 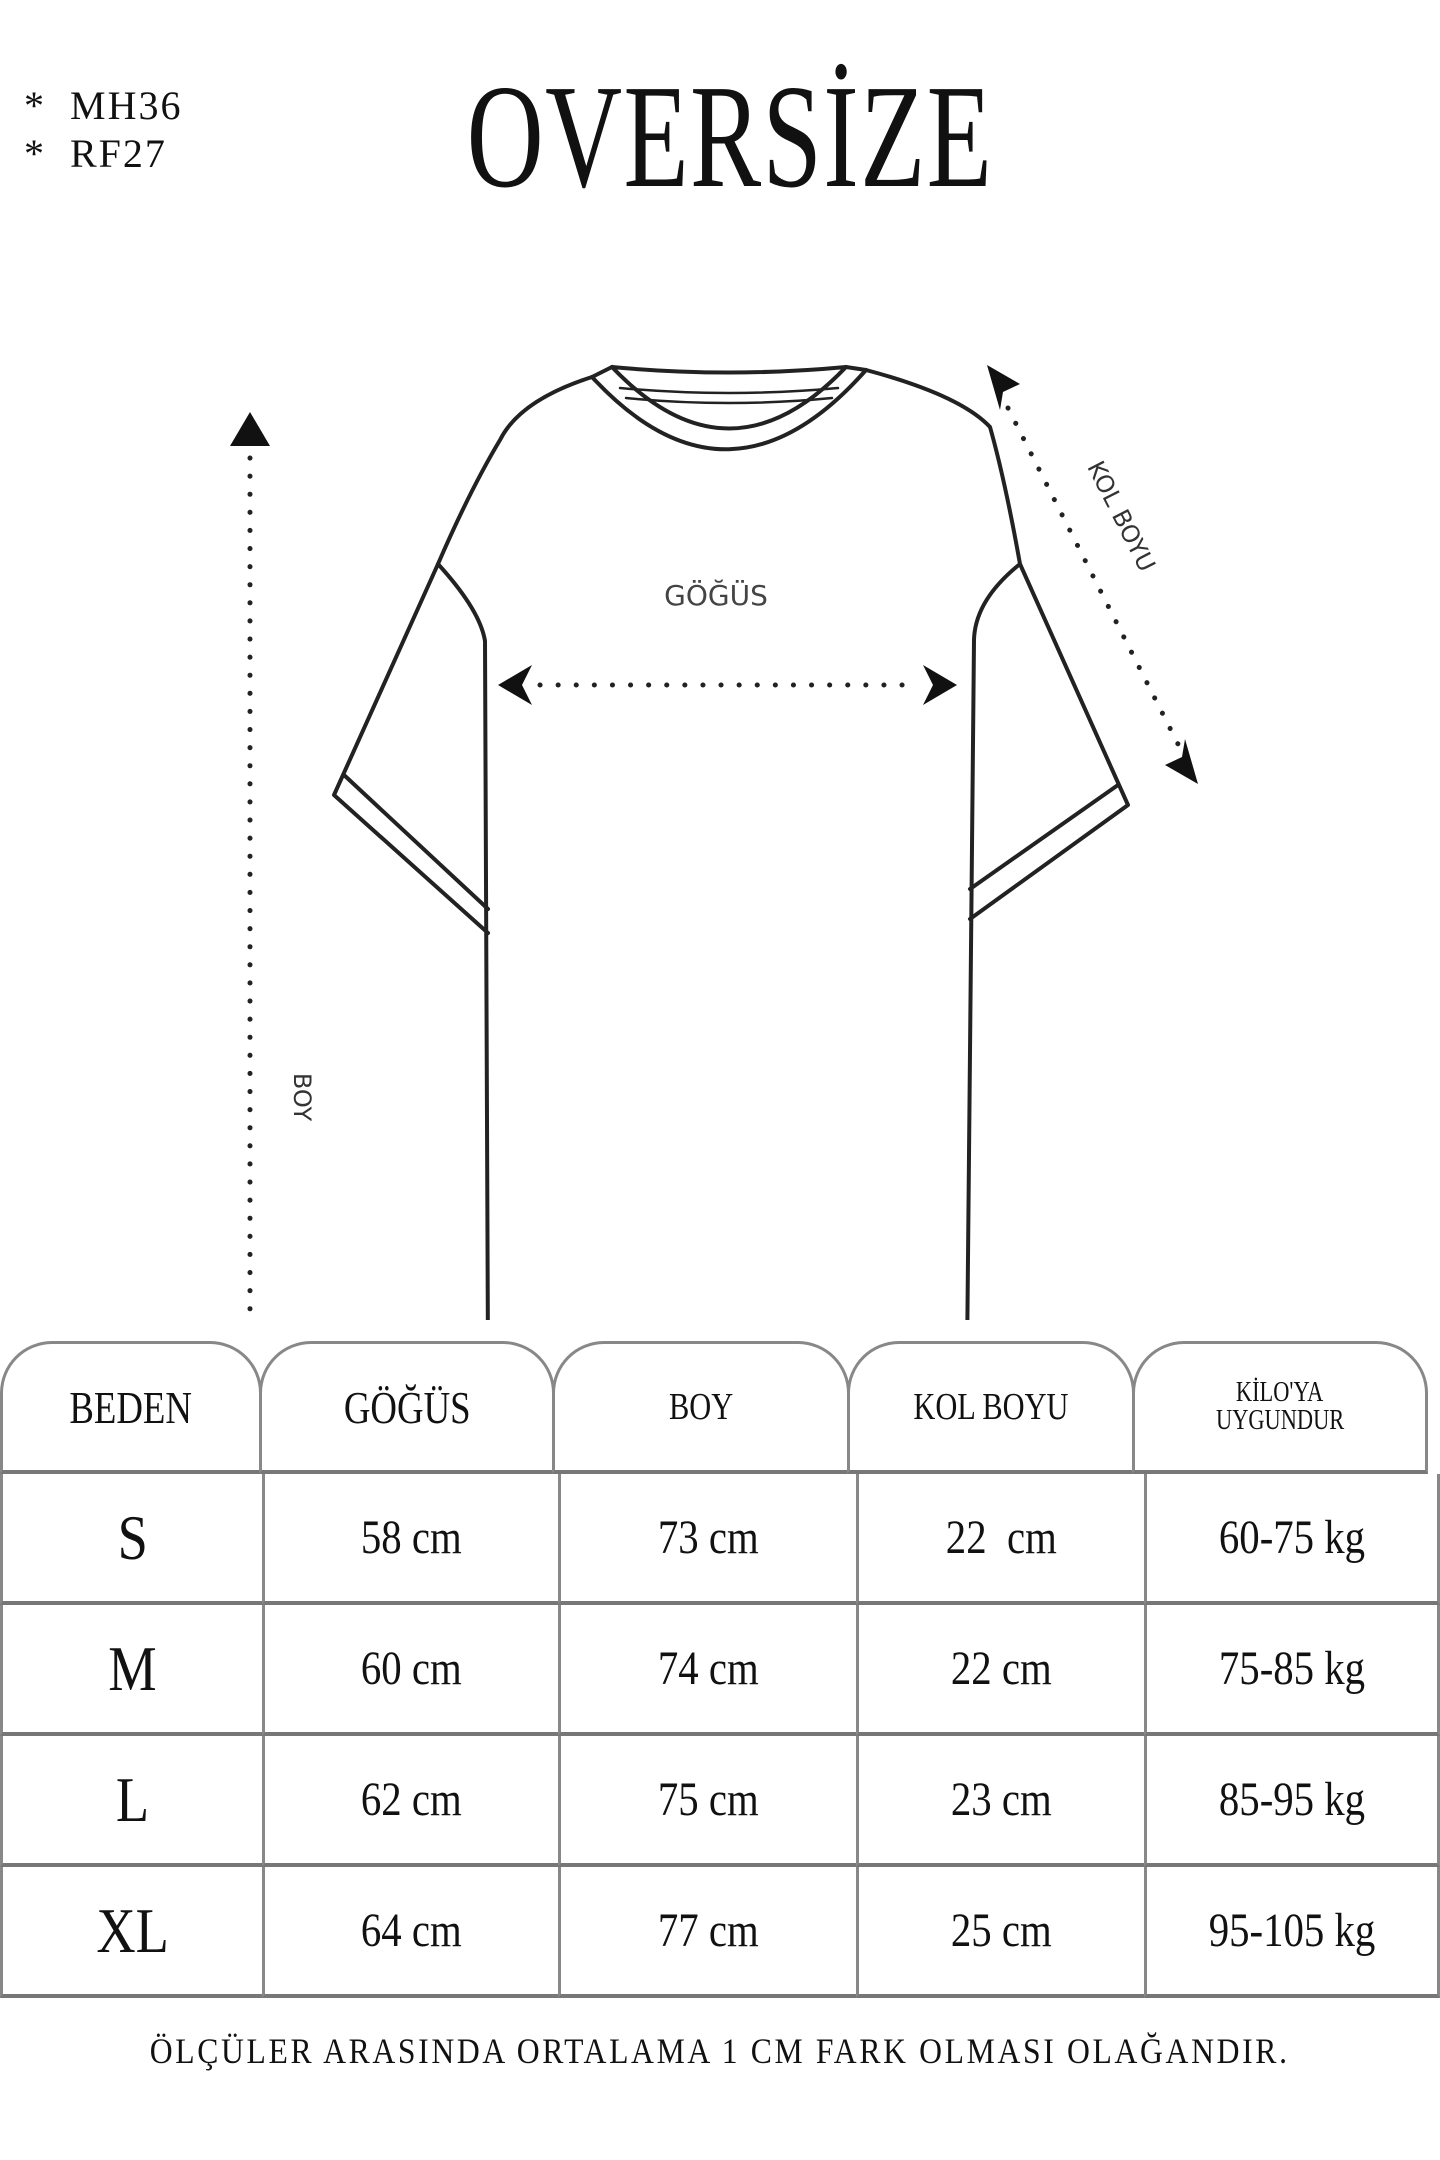 What do you see at coordinates (1280, 1420) in the screenshot?
I see `header-label: UYGUNDUR` at bounding box center [1280, 1420].